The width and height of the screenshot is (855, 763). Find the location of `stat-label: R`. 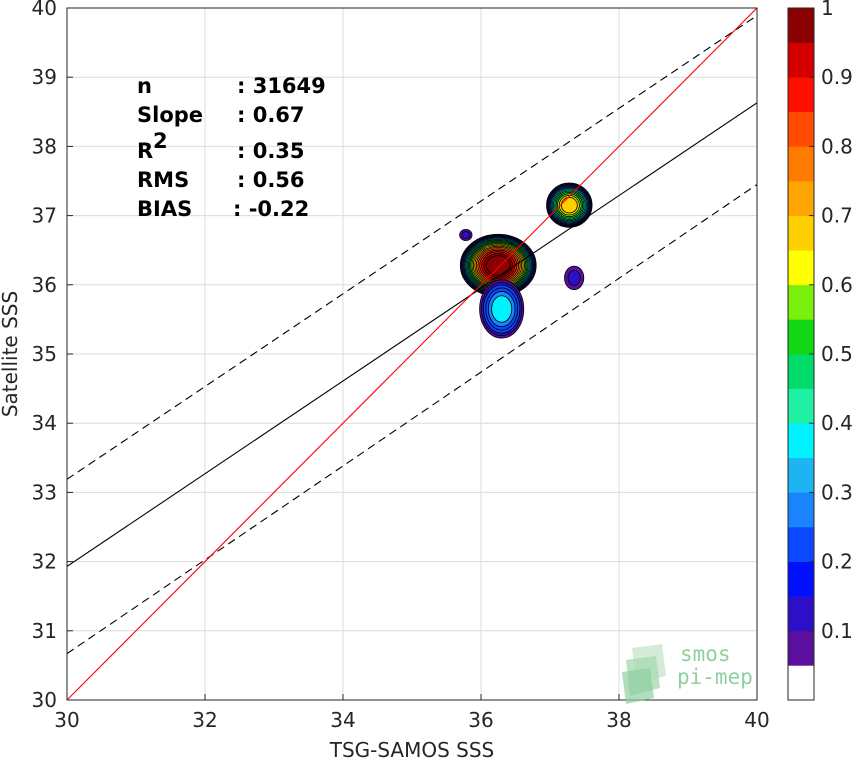

stat-label: R is located at coordinates (145, 151).